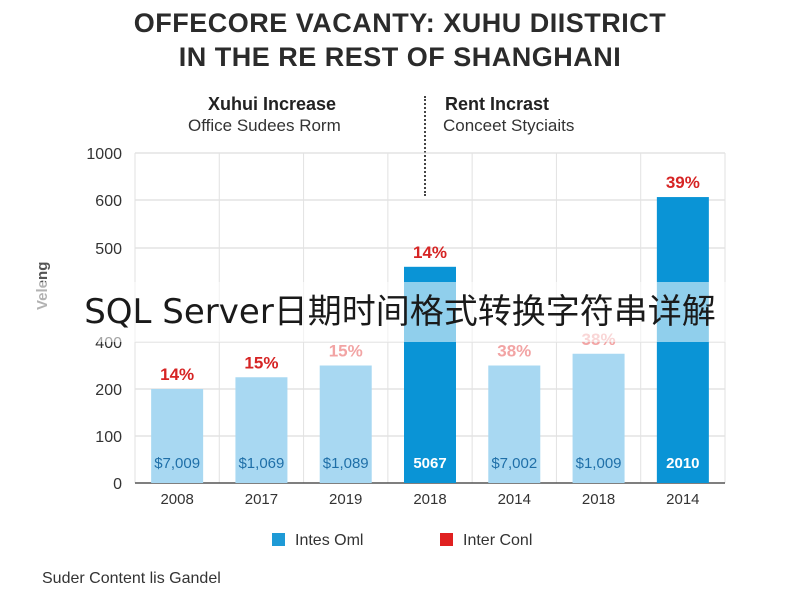 The image size is (800, 600). What do you see at coordinates (400, 57) in the screenshot?
I see `chart-title-line-2: IN THE RE REST OF SHANGHANI` at bounding box center [400, 57].